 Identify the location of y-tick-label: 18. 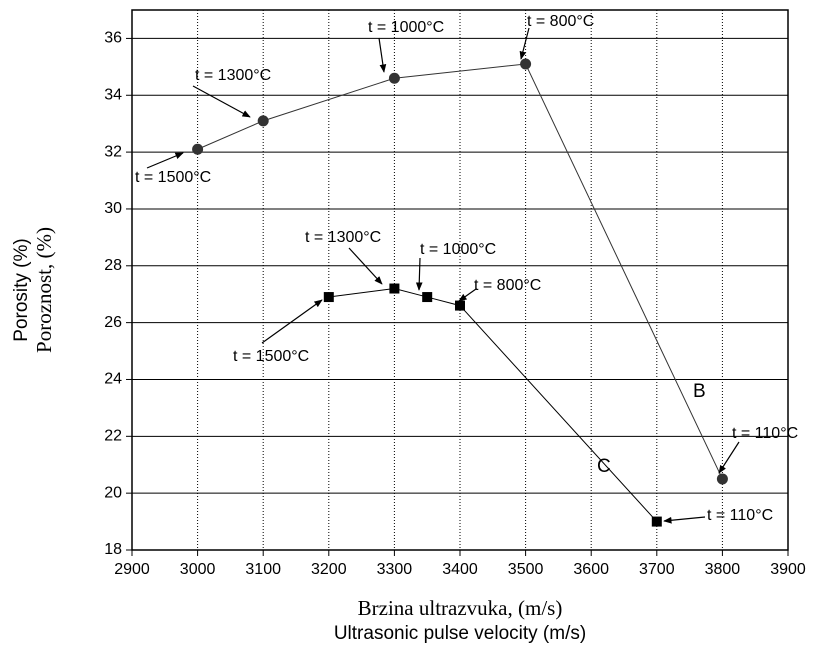
(113, 549).